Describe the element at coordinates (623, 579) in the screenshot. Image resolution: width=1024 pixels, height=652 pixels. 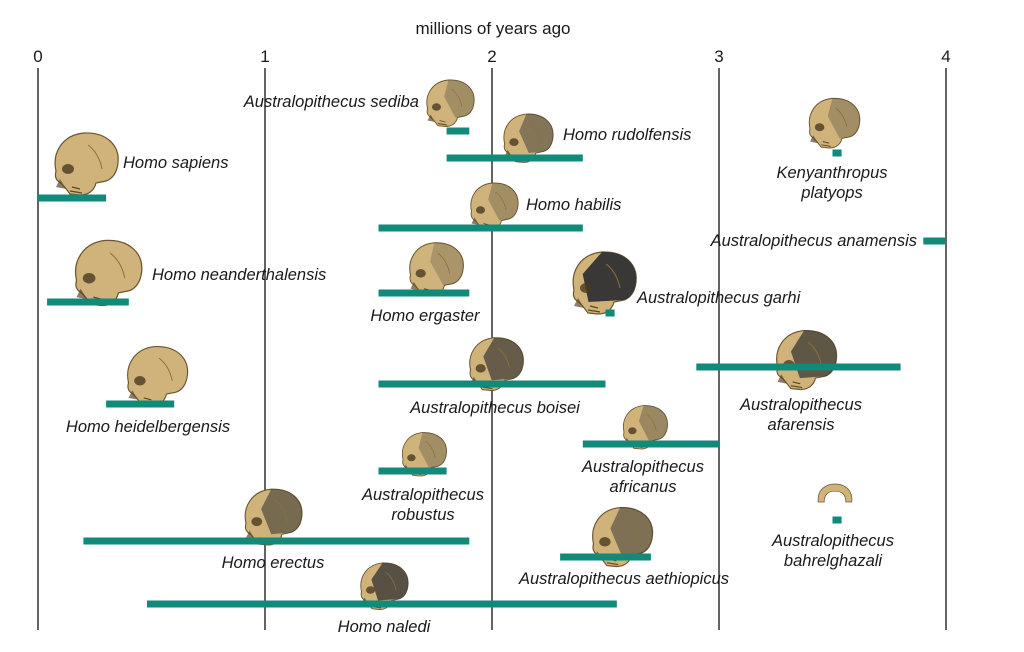
I see `species-label-australopithecus-aethiopicus: Australopithecus aethiopicus` at that location.